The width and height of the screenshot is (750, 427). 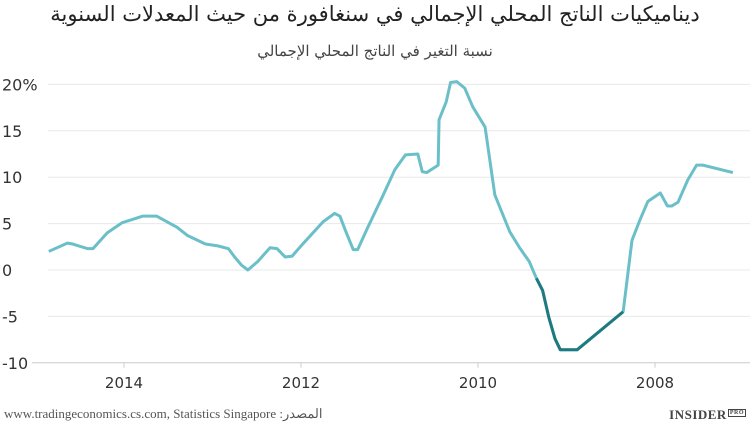 What do you see at coordinates (12, 131) in the screenshot?
I see `y-tick-label: 15` at bounding box center [12, 131].